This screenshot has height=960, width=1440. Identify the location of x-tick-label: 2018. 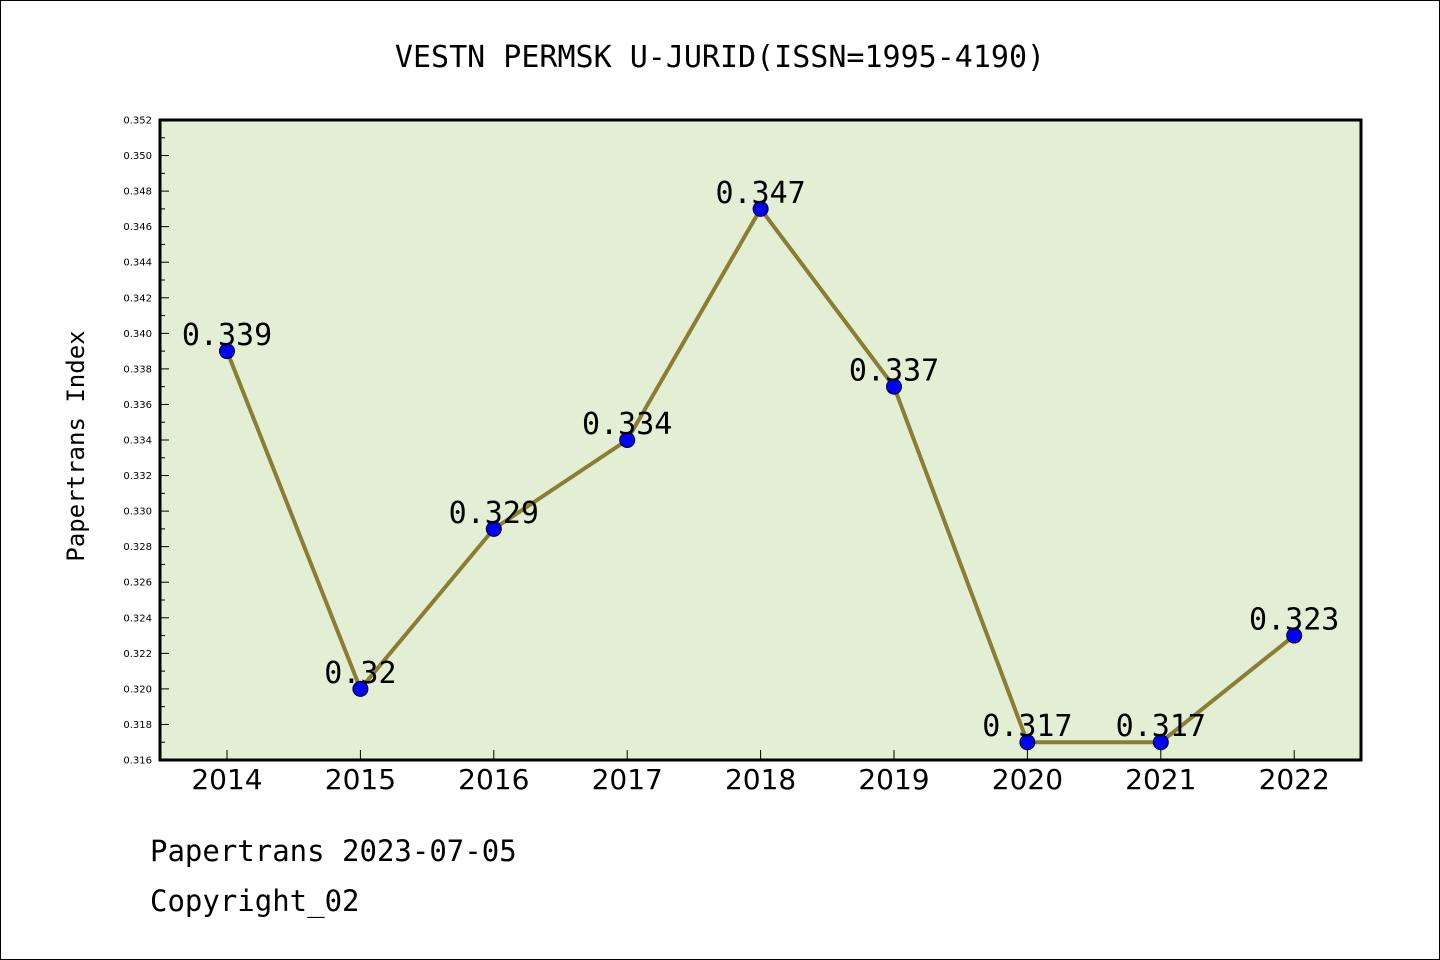
(760, 779).